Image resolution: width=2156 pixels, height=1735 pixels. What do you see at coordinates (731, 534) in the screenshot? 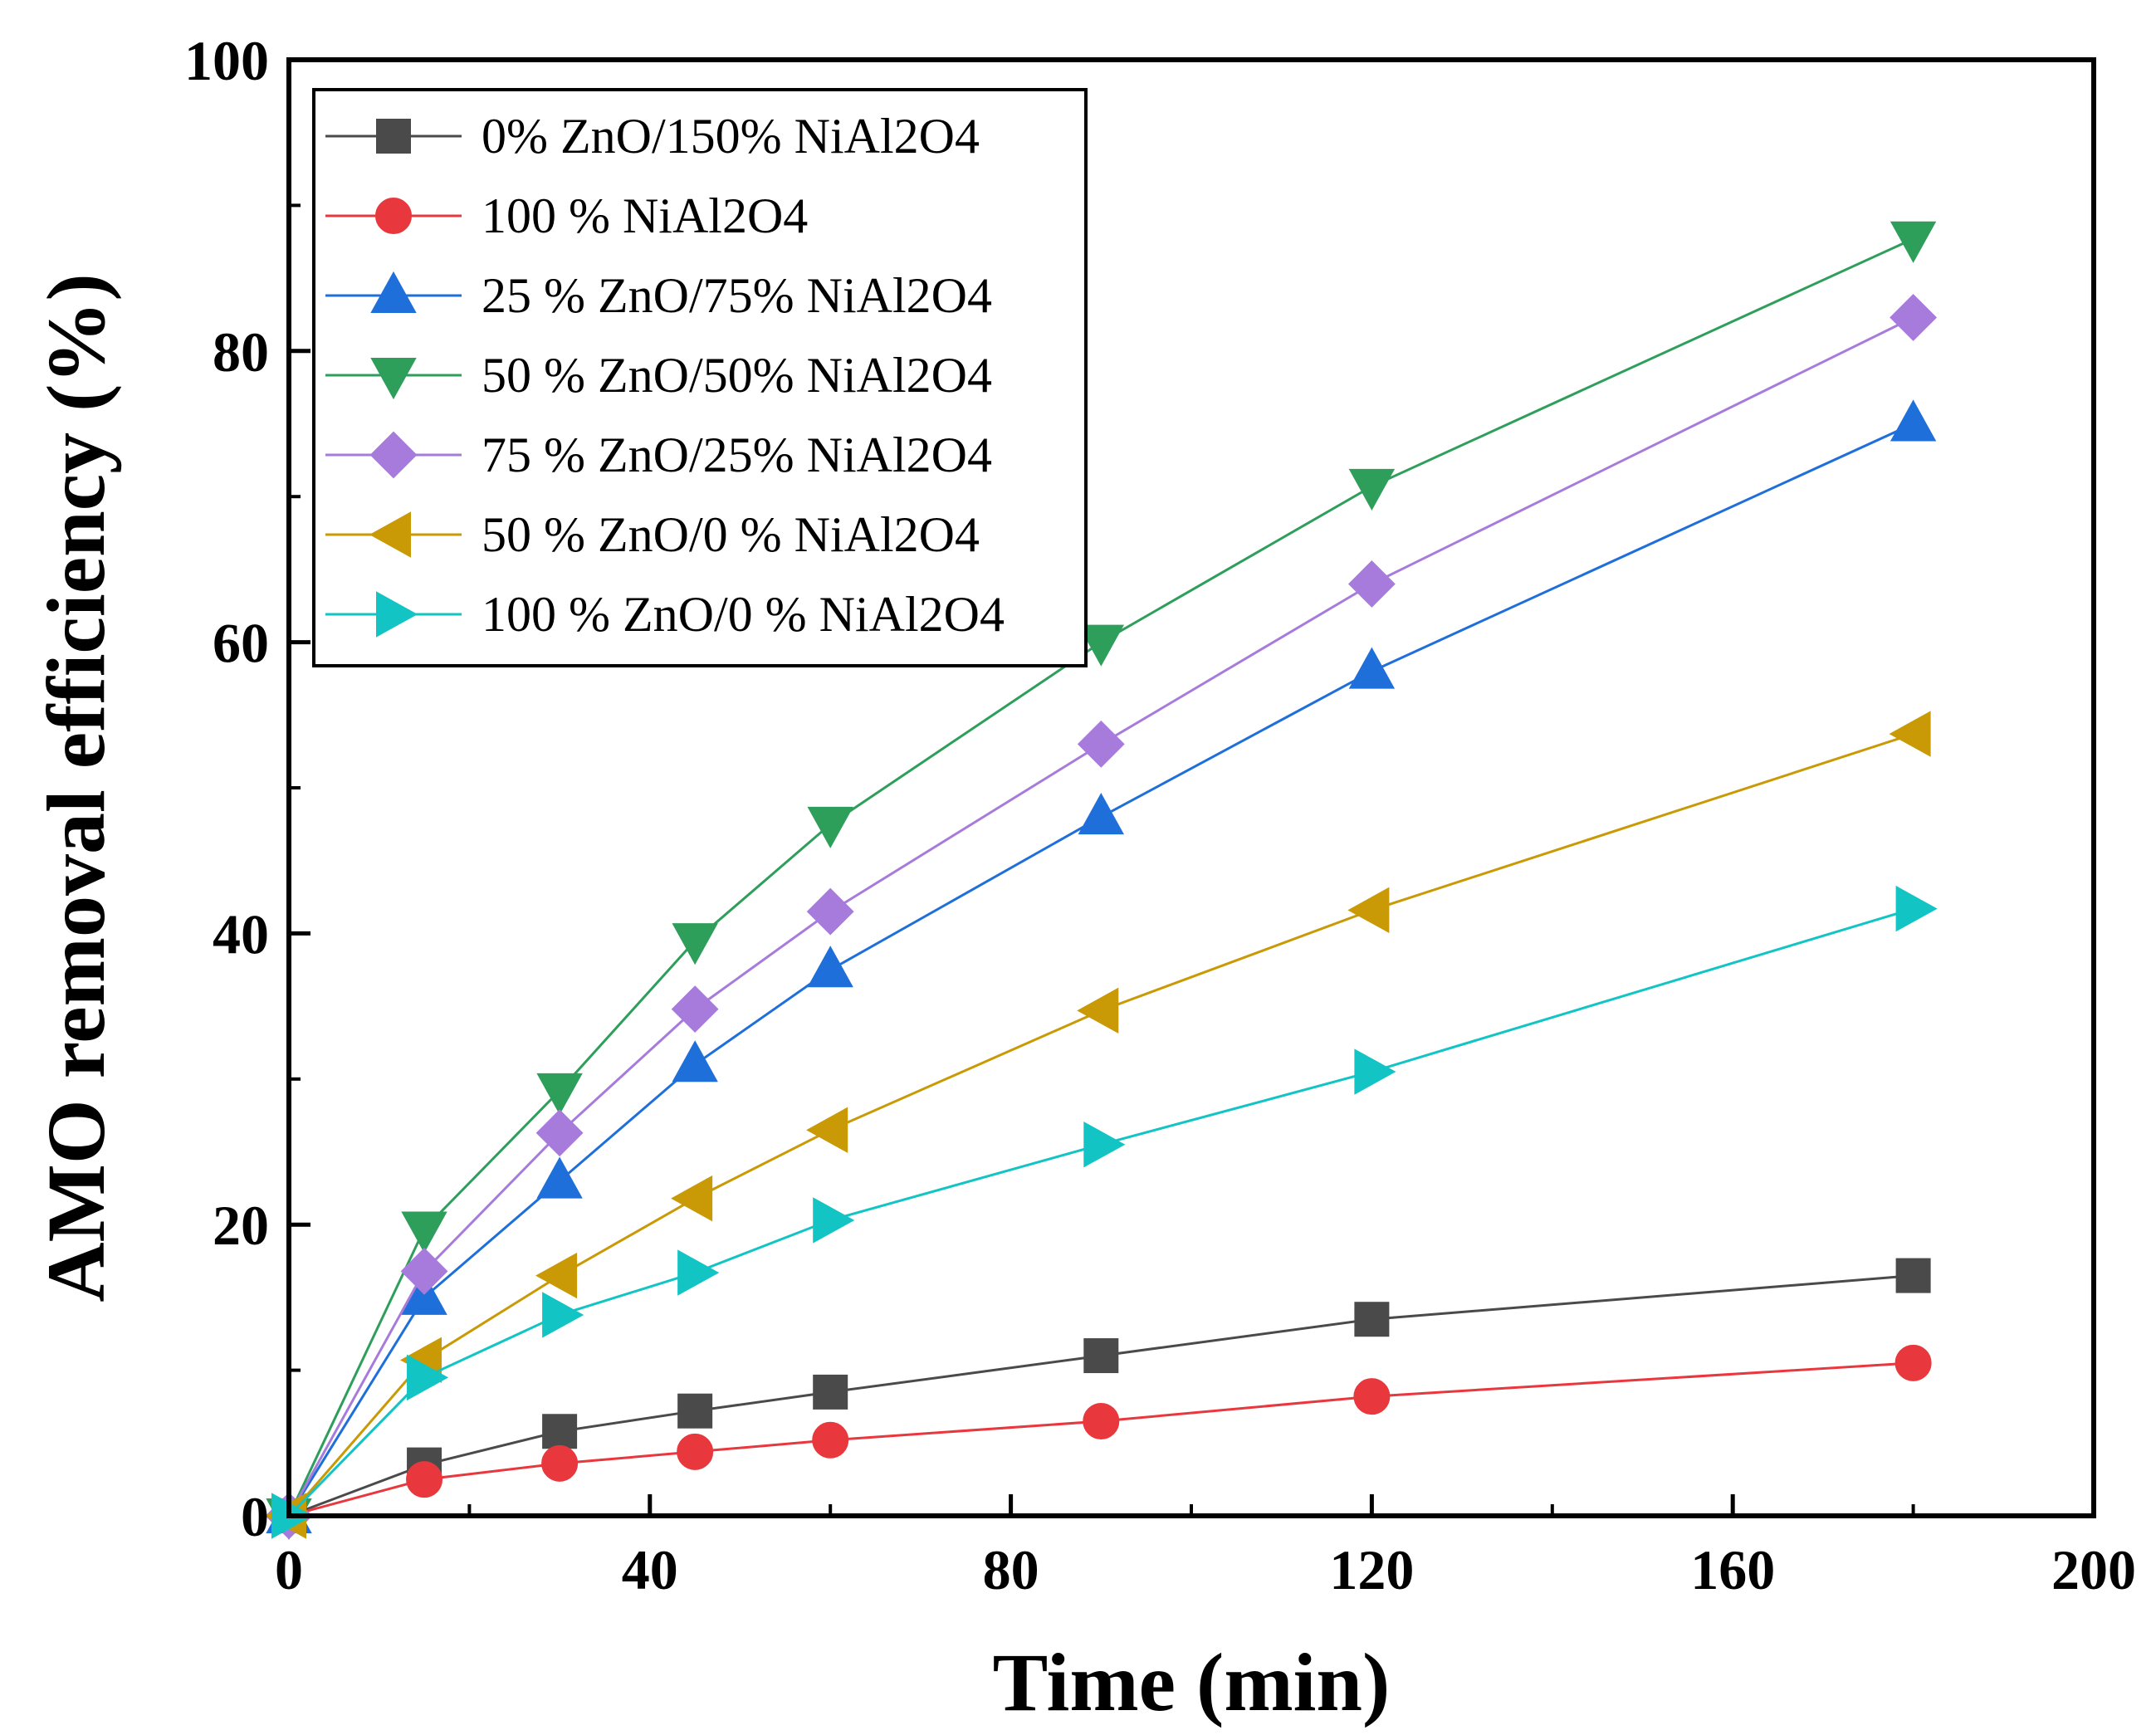
I see `legend-label: 50 % ZnO/0 % NiAl2O4` at bounding box center [731, 534].